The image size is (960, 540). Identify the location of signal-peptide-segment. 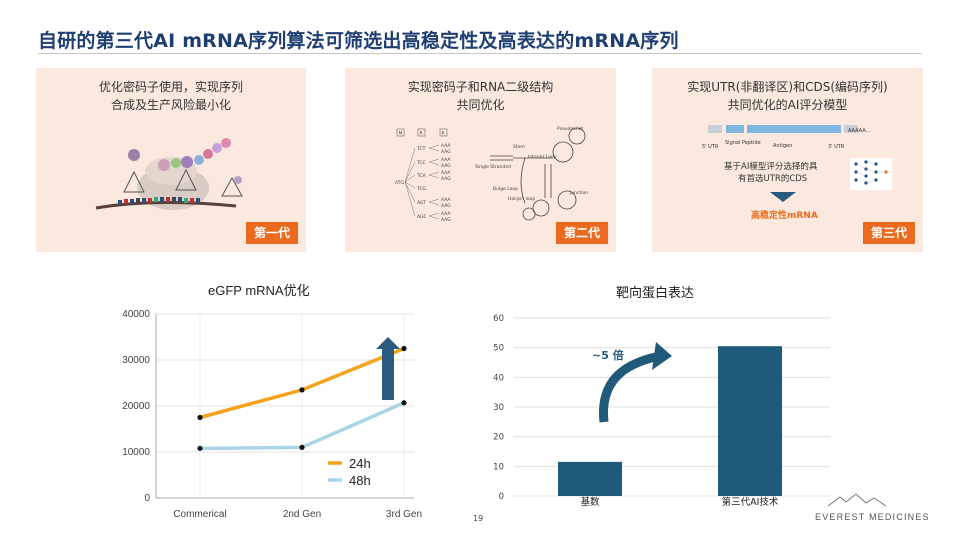
(735, 129).